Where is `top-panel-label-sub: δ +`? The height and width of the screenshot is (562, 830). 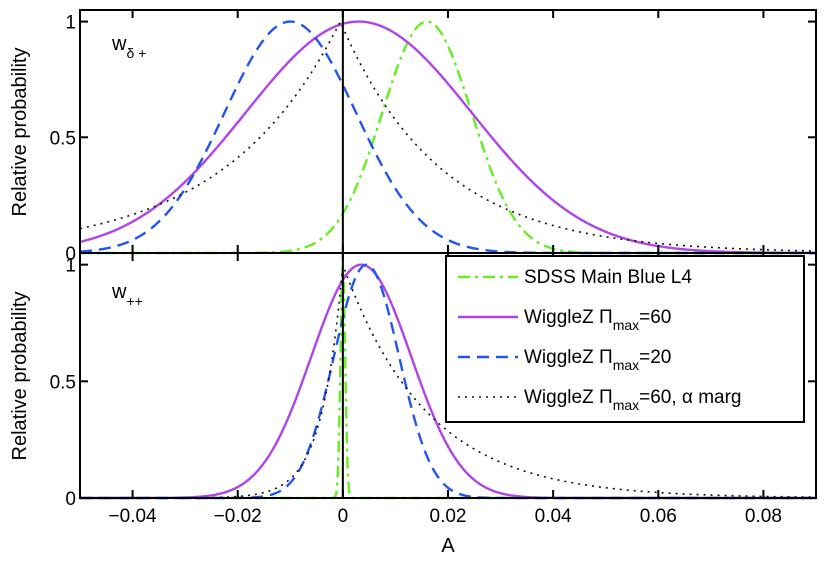
top-panel-label-sub: δ + is located at coordinates (136, 53).